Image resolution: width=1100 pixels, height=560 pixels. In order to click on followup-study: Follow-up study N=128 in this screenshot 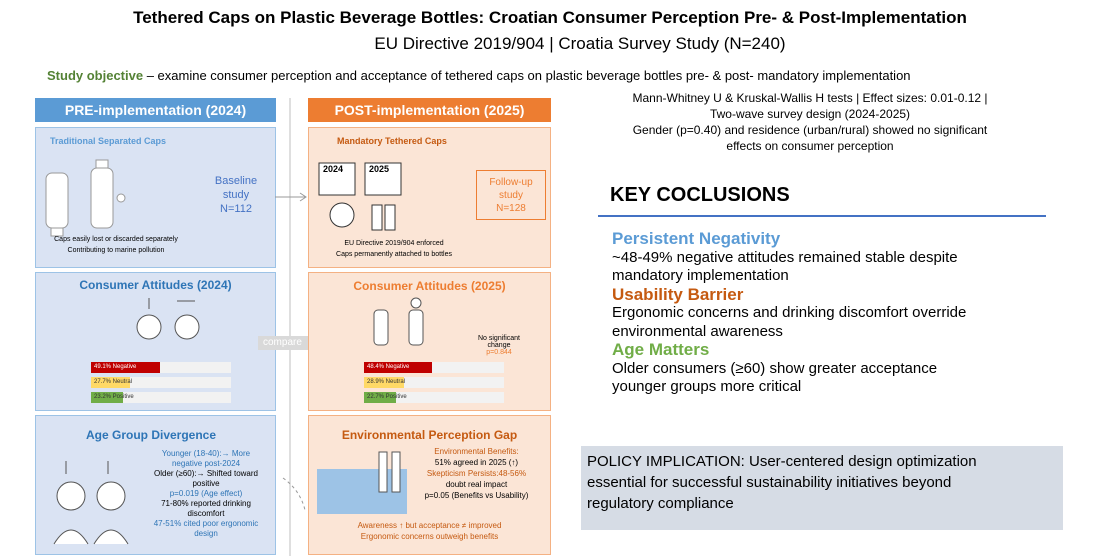, I will do `click(511, 195)`.